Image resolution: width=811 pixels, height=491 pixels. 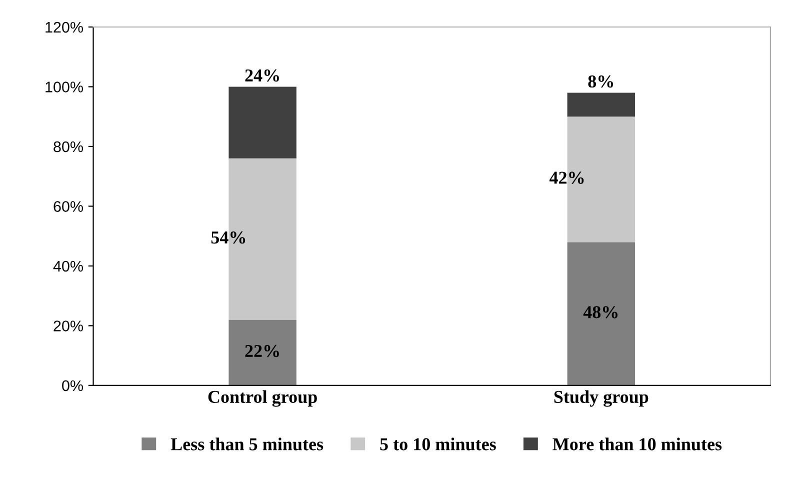 I want to click on data-label: 22%, so click(x=262, y=351).